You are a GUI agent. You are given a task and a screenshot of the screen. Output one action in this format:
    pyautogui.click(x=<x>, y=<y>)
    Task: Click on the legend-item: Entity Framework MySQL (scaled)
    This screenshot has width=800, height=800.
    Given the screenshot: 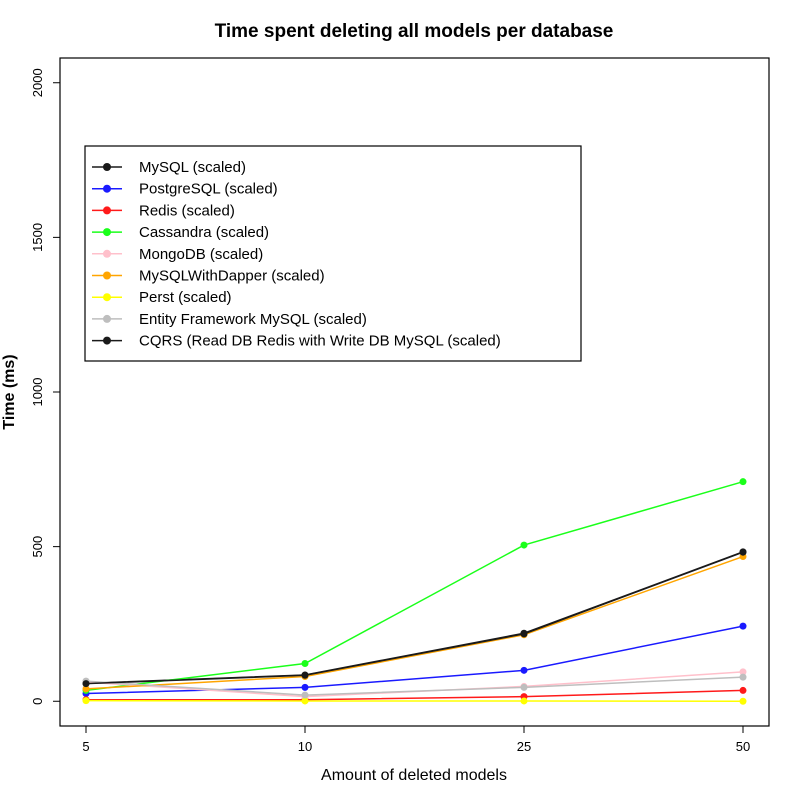 What is the action you would take?
    pyautogui.click(x=229, y=319)
    